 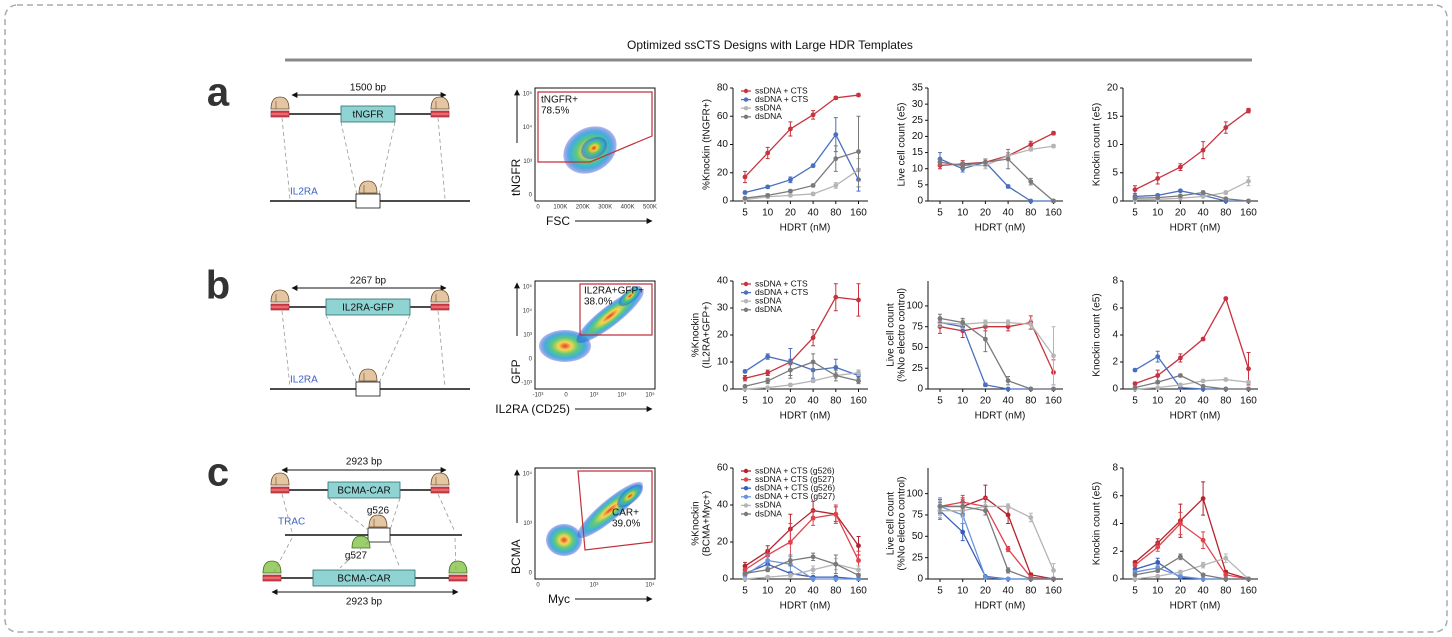 What do you see at coordinates (555, 111) in the screenshot?
I see `gate-label: 78.5%` at bounding box center [555, 111].